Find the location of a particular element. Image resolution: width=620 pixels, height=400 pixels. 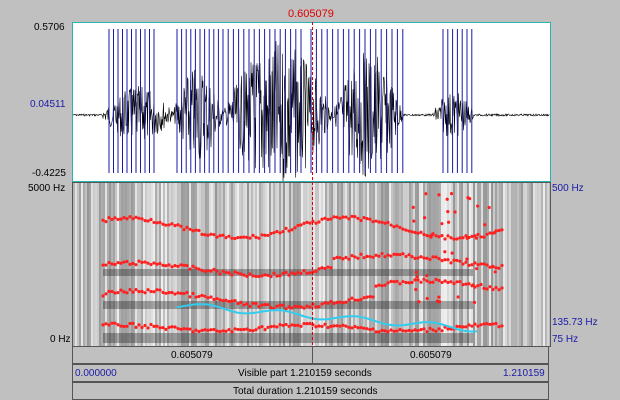

total-duration-bar: Total duration 1.210159 seconds is located at coordinates (310, 391).